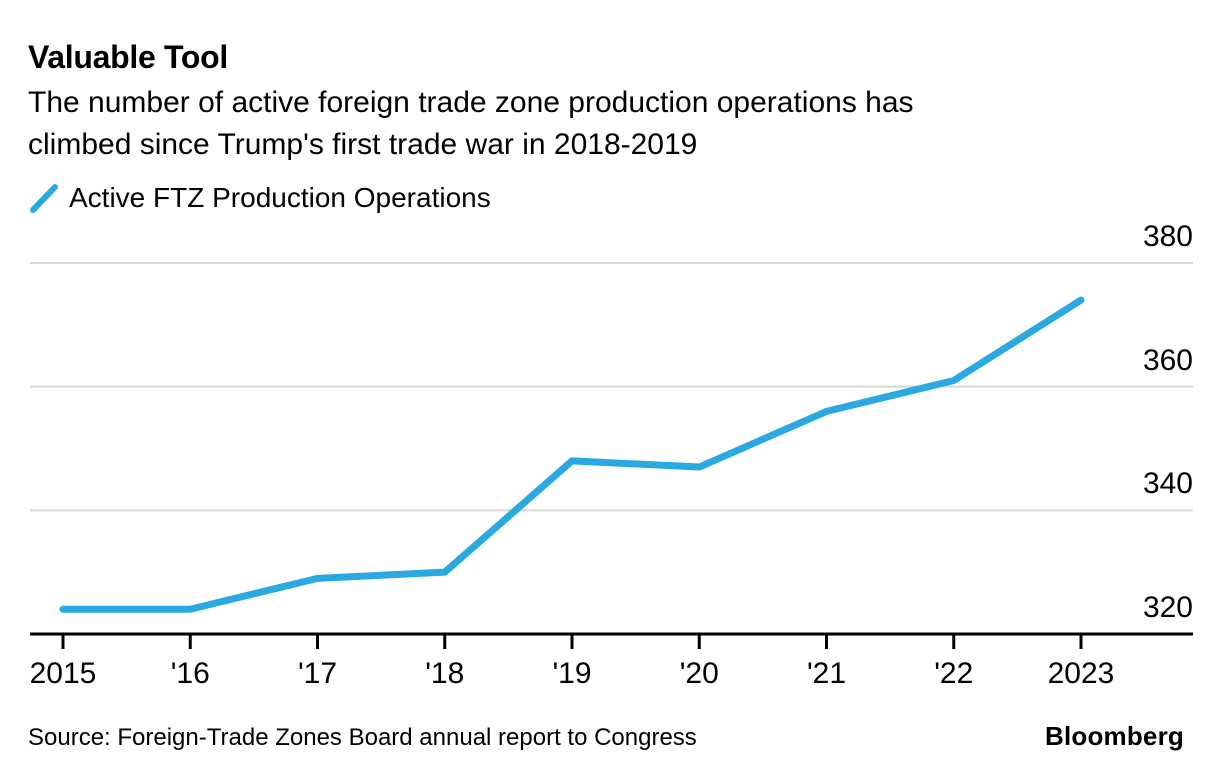  I want to click on x-axis-tick-label: '18, so click(445, 673).